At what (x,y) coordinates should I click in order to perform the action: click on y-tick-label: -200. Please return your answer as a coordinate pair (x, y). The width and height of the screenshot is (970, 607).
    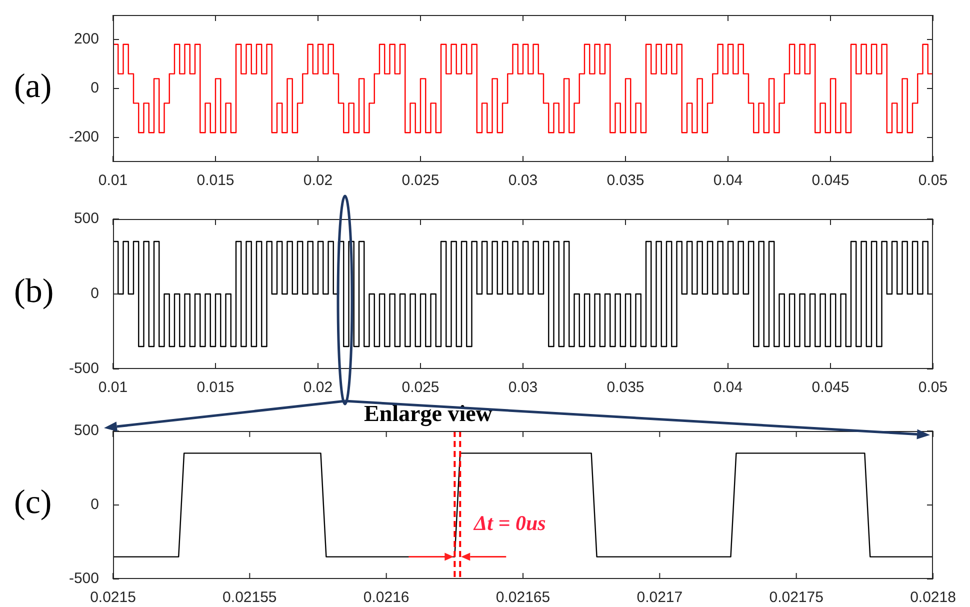
    Looking at the image, I should click on (83, 137).